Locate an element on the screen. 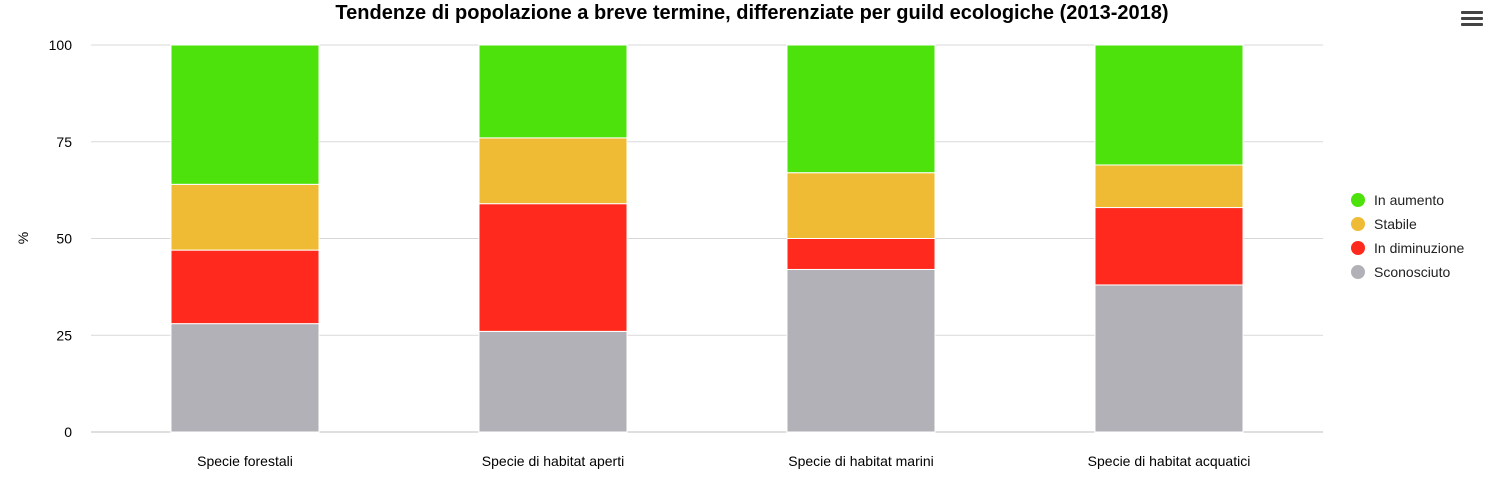  legend-item: In aumento is located at coordinates (1397, 200).